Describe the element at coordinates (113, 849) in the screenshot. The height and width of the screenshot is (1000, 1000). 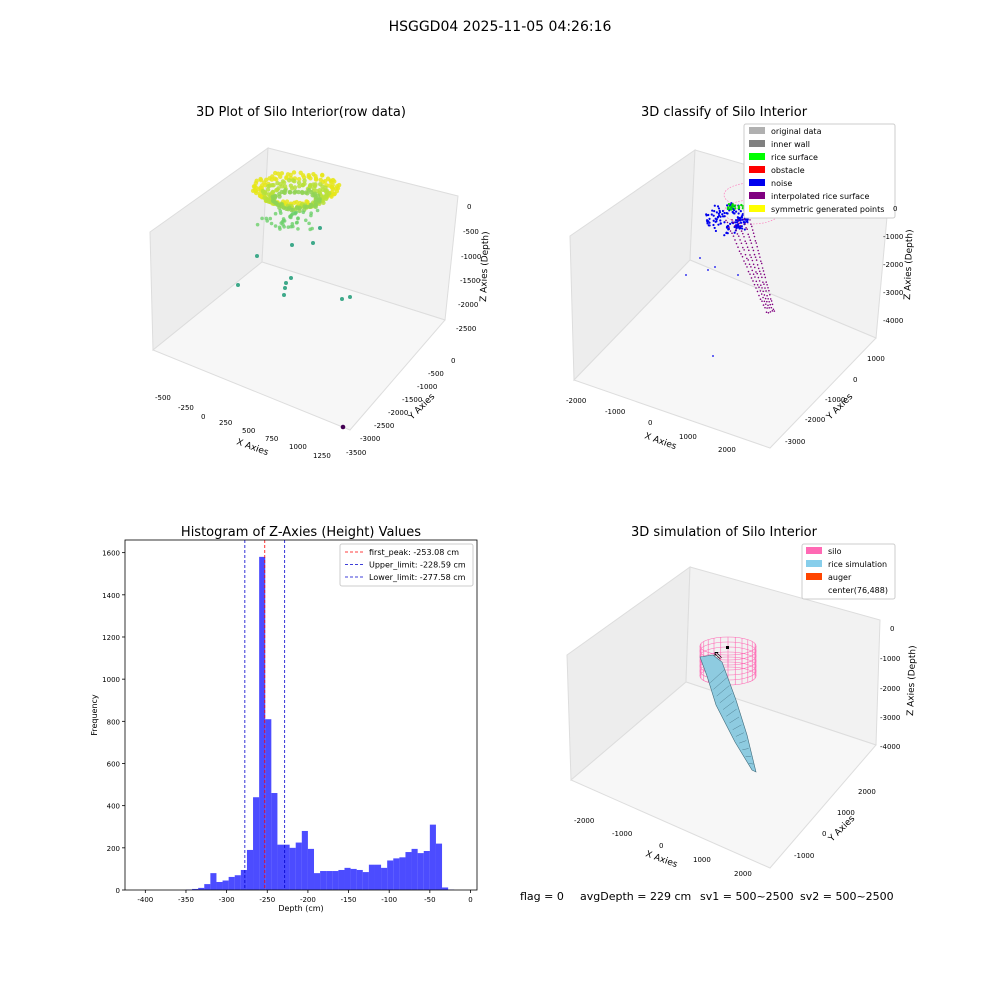
I see `y-tick-label: 200` at that location.